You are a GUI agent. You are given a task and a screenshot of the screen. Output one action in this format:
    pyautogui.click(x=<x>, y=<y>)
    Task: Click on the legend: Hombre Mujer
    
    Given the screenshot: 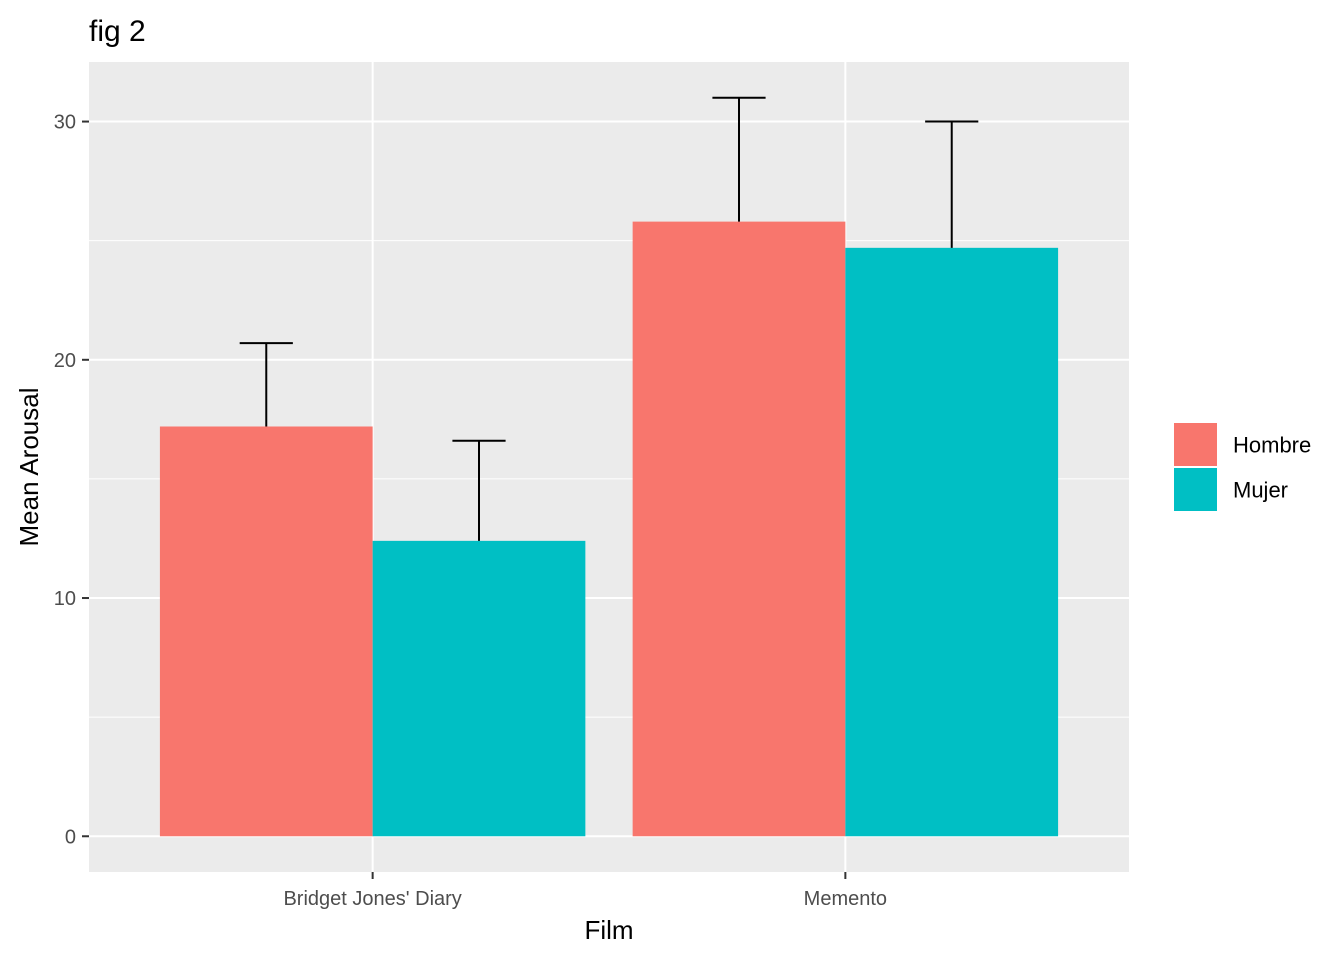 What is the action you would take?
    pyautogui.click(x=1242, y=467)
    